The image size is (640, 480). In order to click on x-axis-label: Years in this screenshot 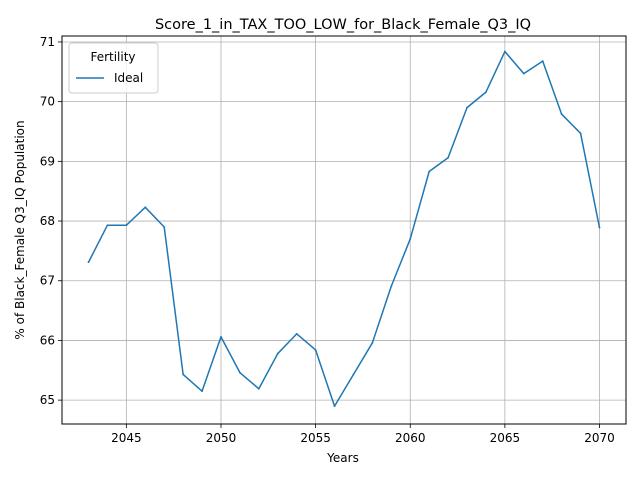, I will do `click(342, 458)`.